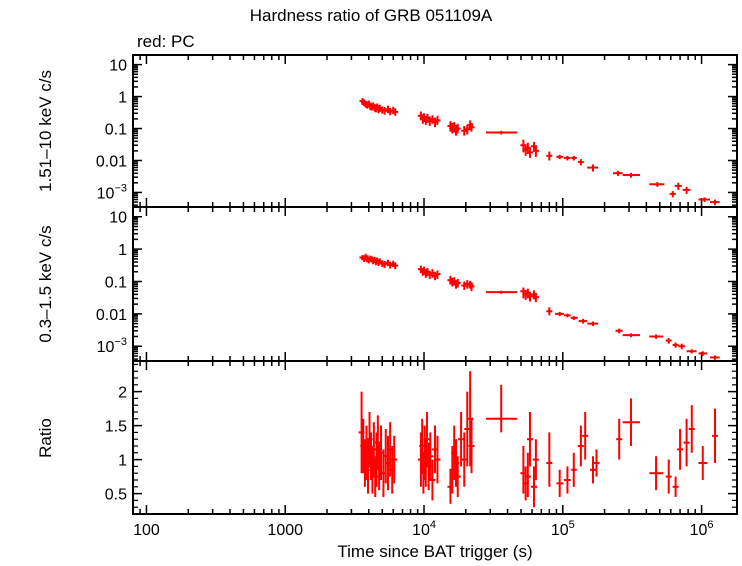 This screenshot has width=742, height=566. I want to click on x-tick-label: 1000, so click(285, 530).